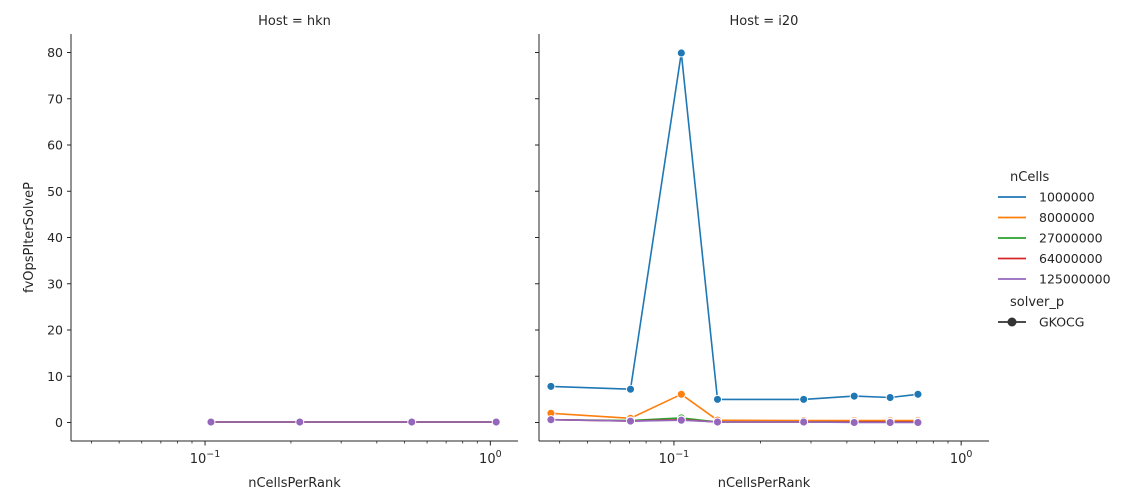  What do you see at coordinates (55, 376) in the screenshot?
I see `y-tick-label: 10` at bounding box center [55, 376].